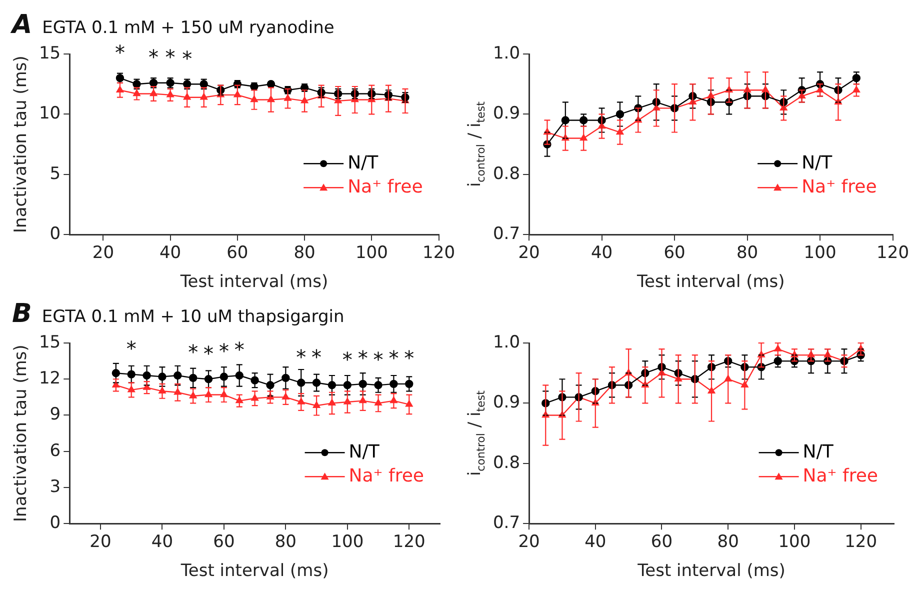  Describe the element at coordinates (193, 317) in the screenshot. I see `chart-title: EGTA 0.1 mM + 10 uM thapsigargin` at that location.